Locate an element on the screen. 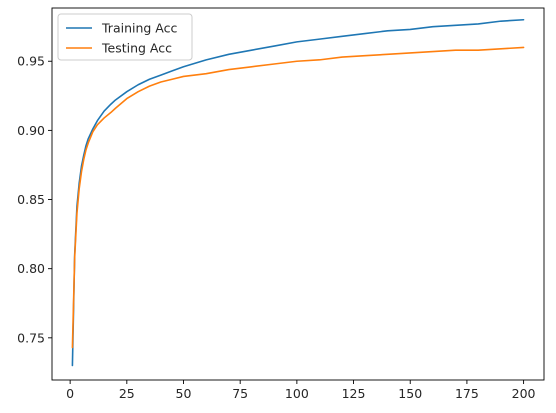 Image resolution: width=556 pixels, height=413 pixels. x-tick-label: 75 is located at coordinates (240, 393).